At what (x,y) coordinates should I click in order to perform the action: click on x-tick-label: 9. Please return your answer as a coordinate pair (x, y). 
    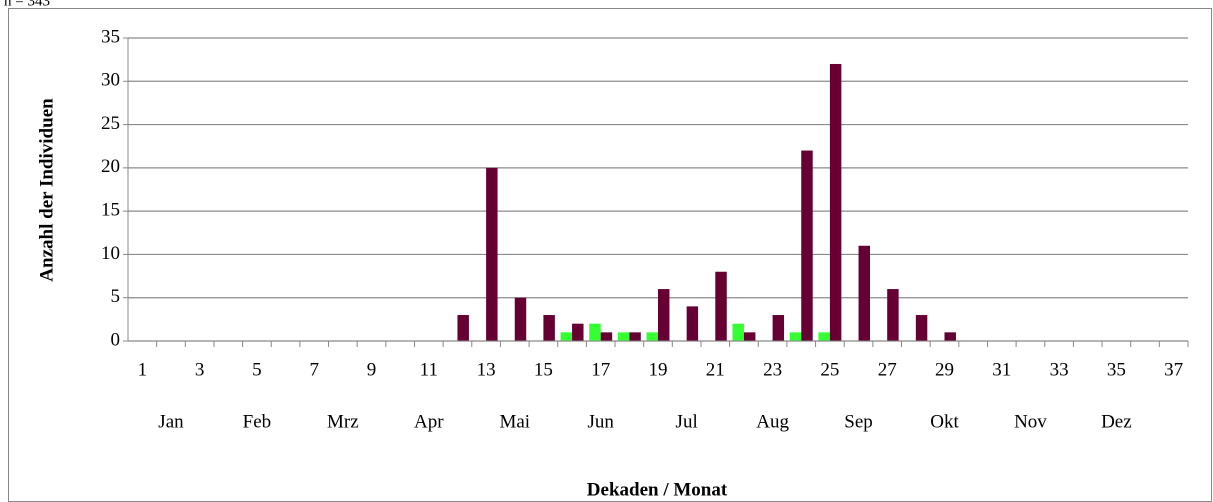
    Looking at the image, I should click on (372, 369).